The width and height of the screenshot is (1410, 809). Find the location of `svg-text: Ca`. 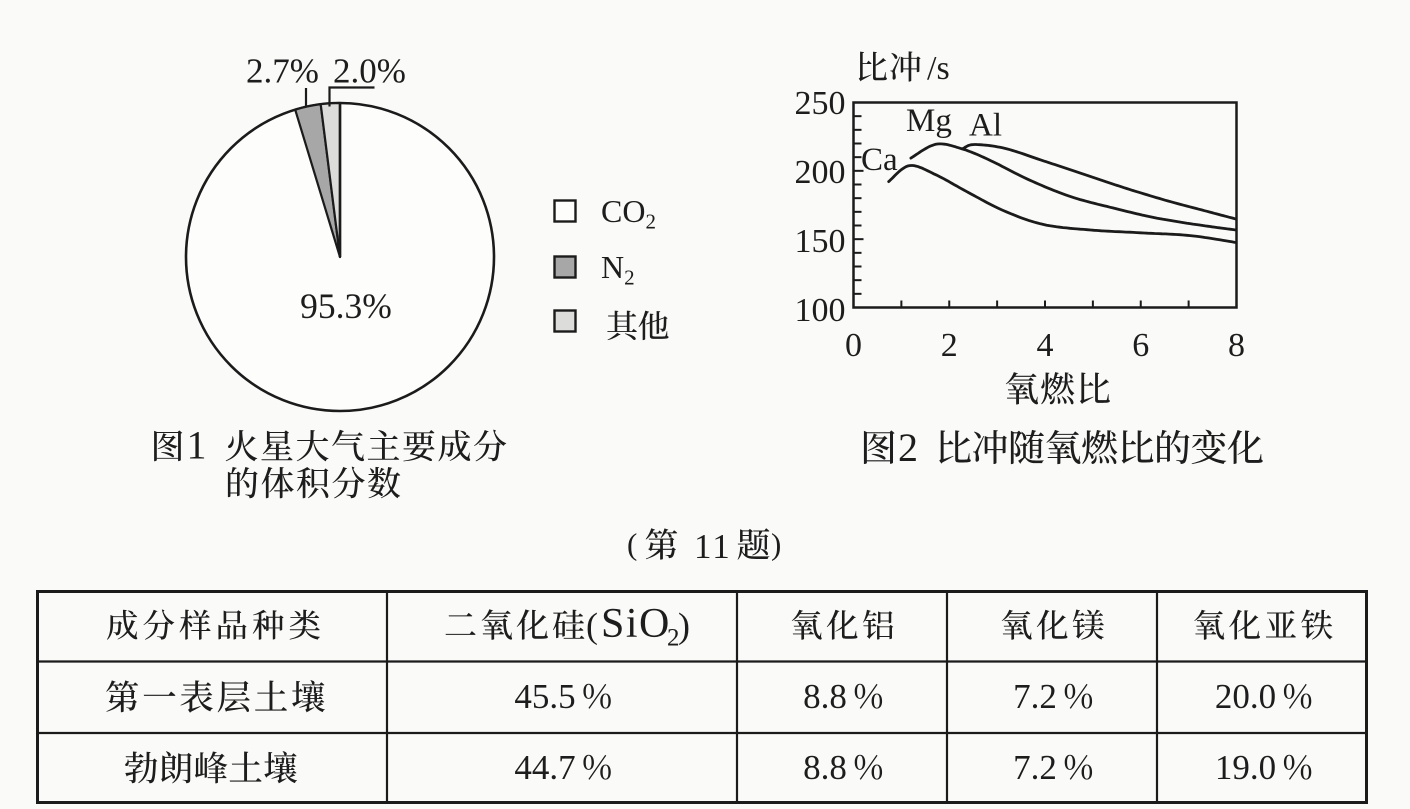

svg-text: Ca is located at coordinates (879, 160).